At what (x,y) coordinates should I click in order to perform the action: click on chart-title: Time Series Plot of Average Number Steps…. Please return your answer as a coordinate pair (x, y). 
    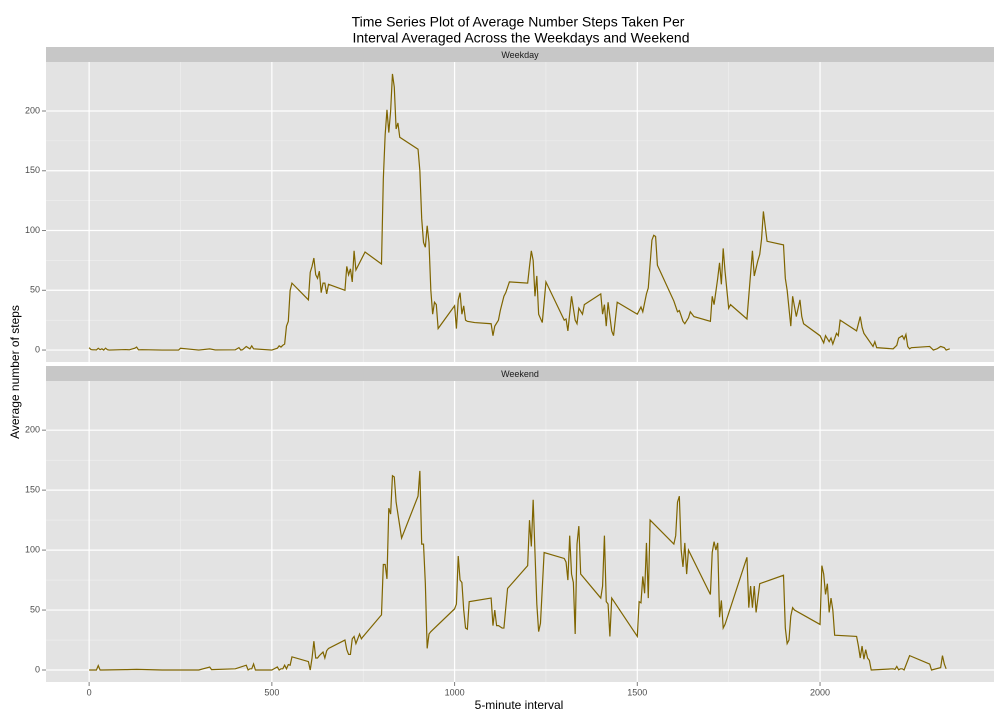
    Looking at the image, I should click on (518, 22).